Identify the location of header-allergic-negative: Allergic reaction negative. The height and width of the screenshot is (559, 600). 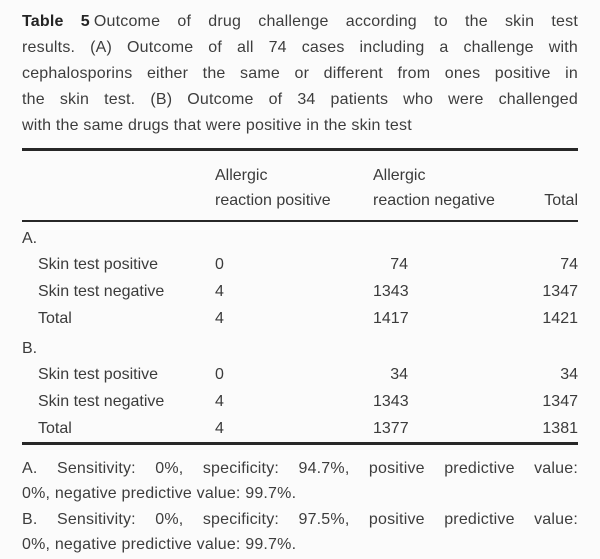
(444, 185).